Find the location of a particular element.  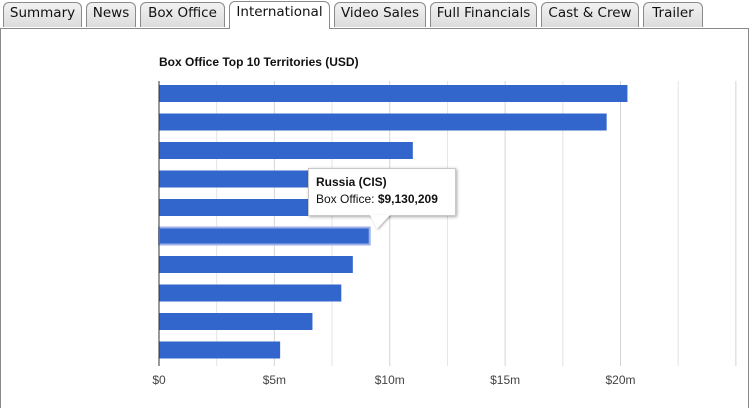

tooltip-pointer is located at coordinates (380, 222).